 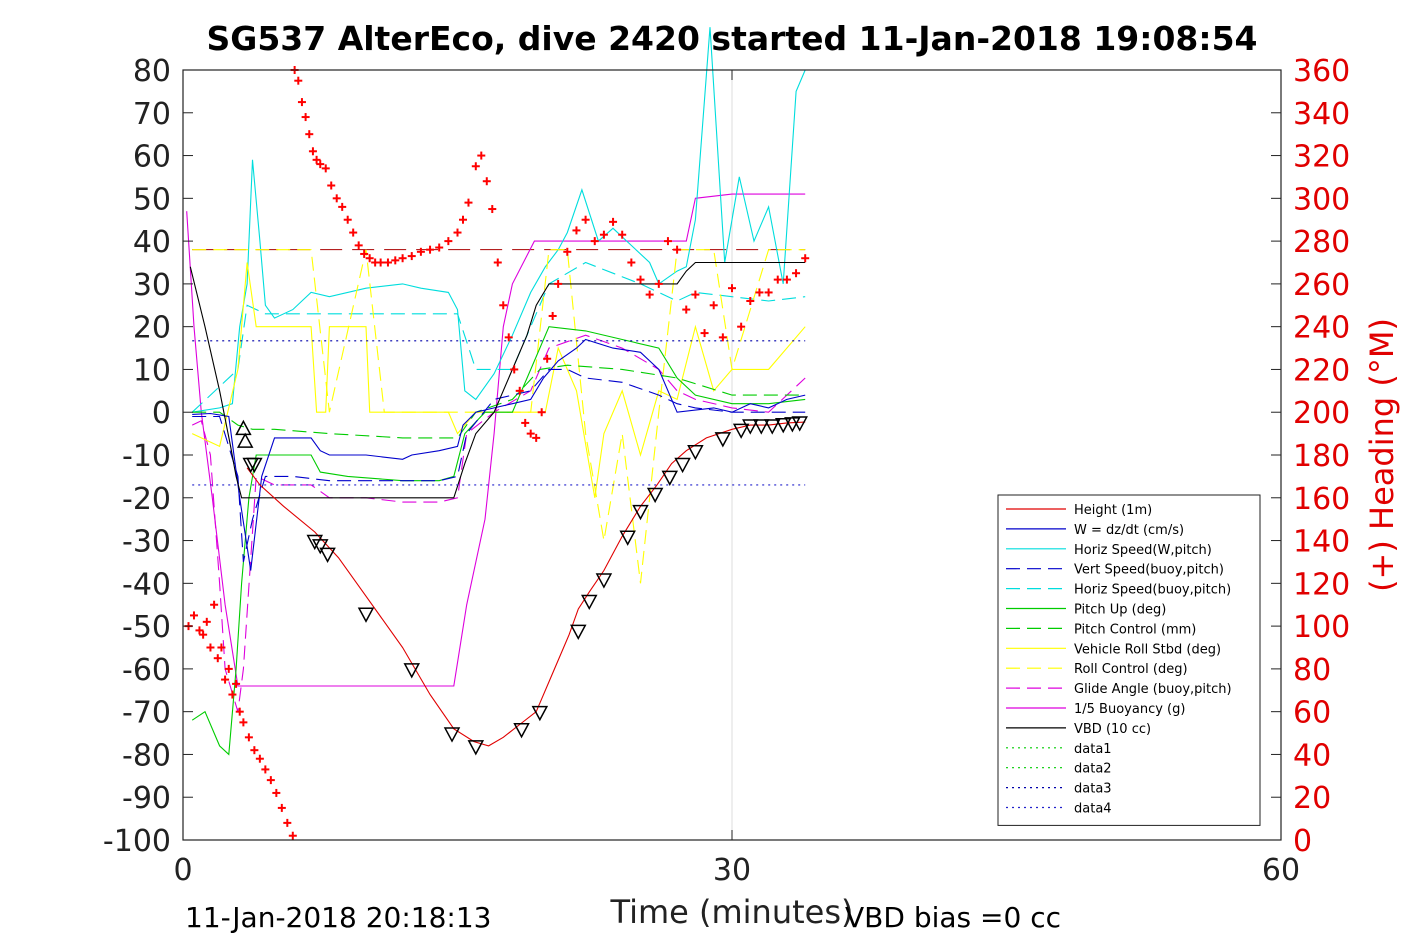 What do you see at coordinates (146, 670) in the screenshot?
I see `y-tick-label: -60` at bounding box center [146, 670].